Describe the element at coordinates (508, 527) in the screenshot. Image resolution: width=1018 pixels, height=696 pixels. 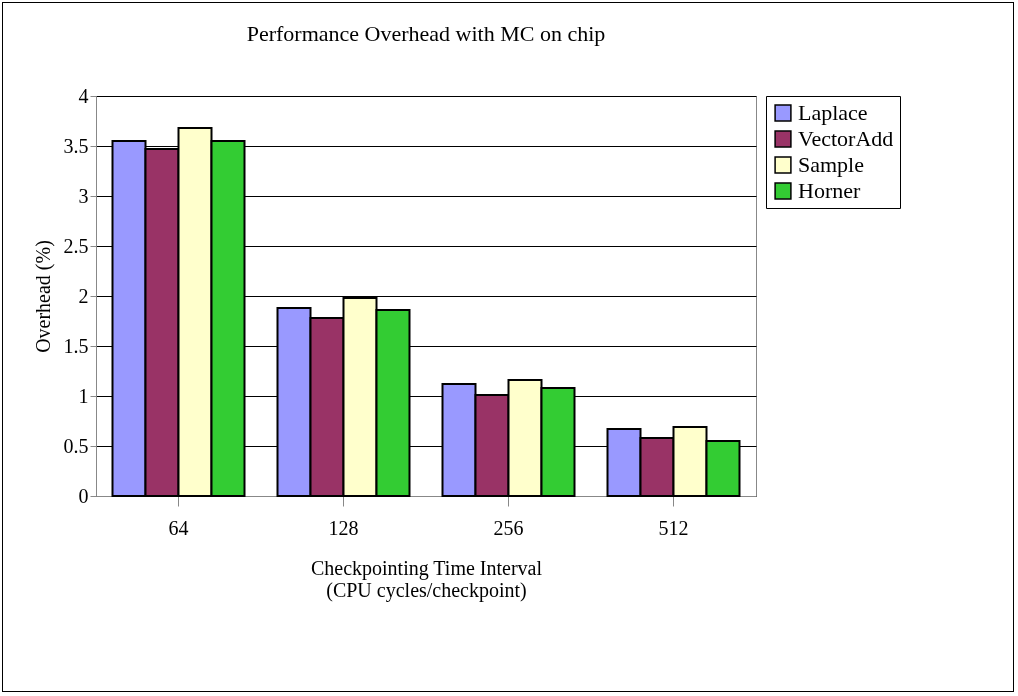
I see `x-tick-label: 256` at that location.